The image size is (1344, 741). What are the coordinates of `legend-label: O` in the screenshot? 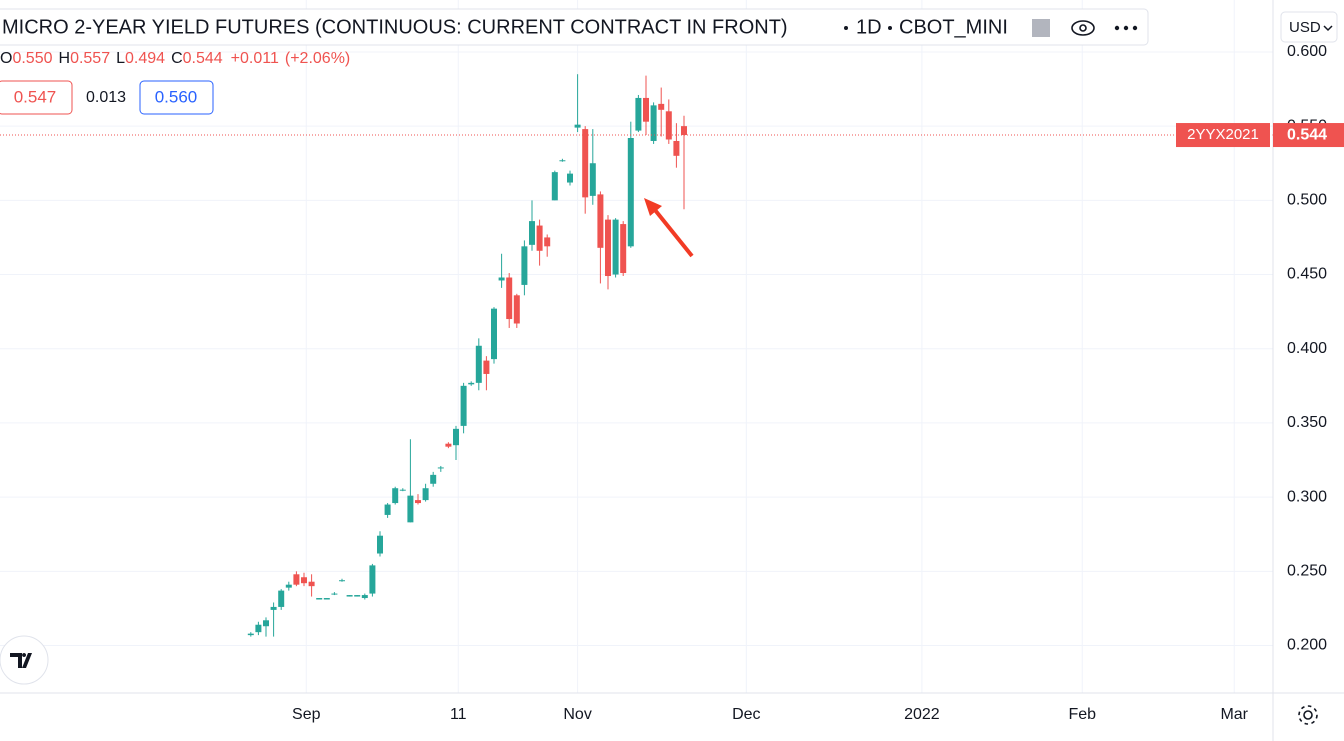 It's located at (6, 58).